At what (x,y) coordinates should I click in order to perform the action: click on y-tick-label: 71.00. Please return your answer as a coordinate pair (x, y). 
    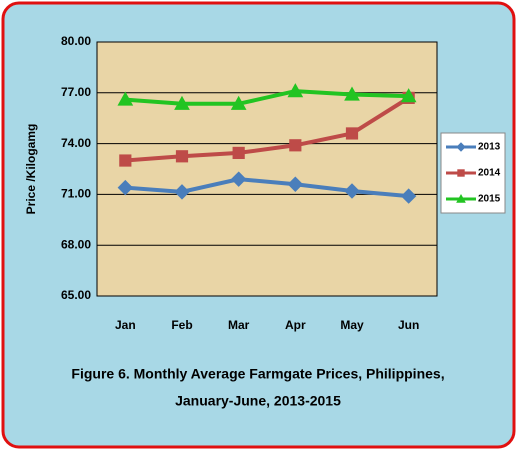
    Looking at the image, I should click on (76, 194).